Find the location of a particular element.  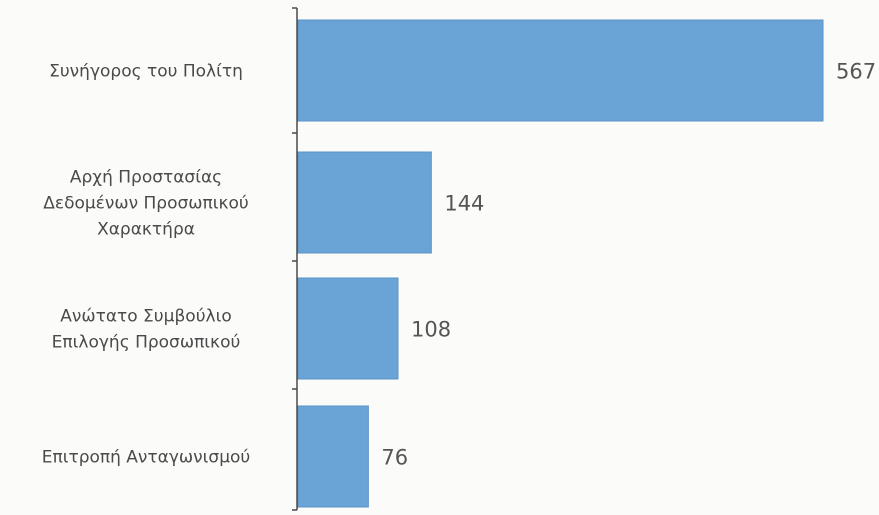

category-label: Ανώτατο Συμβούλιο Επιλογής Προσωπικού is located at coordinates (146, 330).